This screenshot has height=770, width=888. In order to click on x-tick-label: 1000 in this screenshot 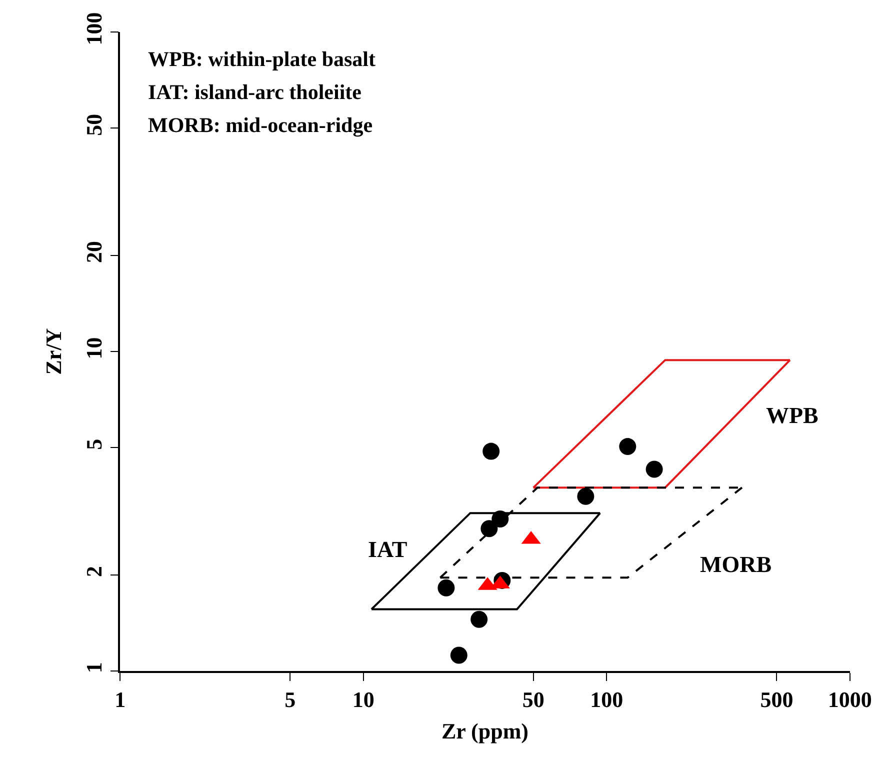, I will do `click(850, 699)`.